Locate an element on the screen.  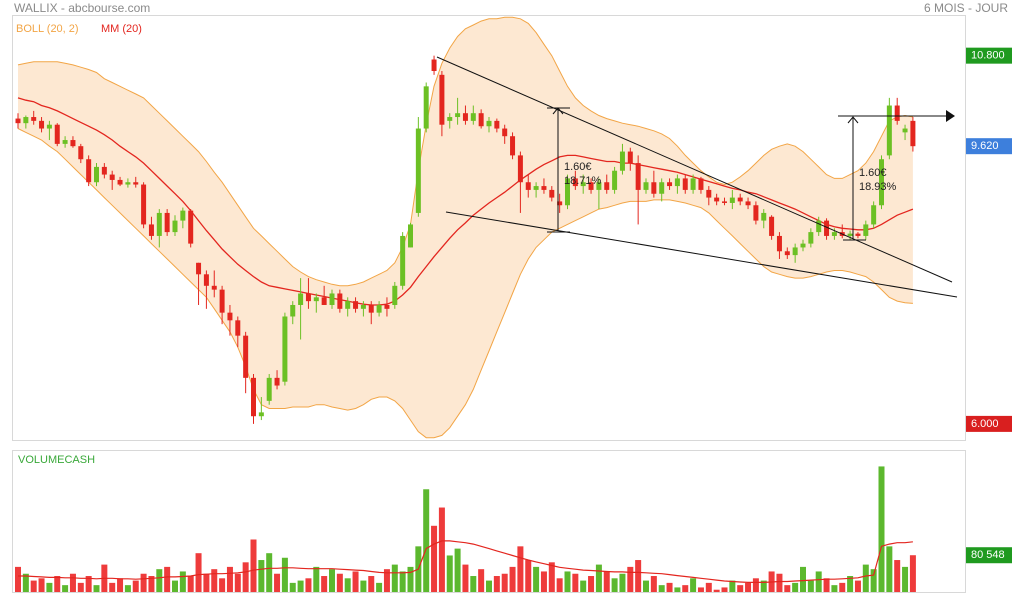
annotation-text: 18.93% is located at coordinates (878, 187).